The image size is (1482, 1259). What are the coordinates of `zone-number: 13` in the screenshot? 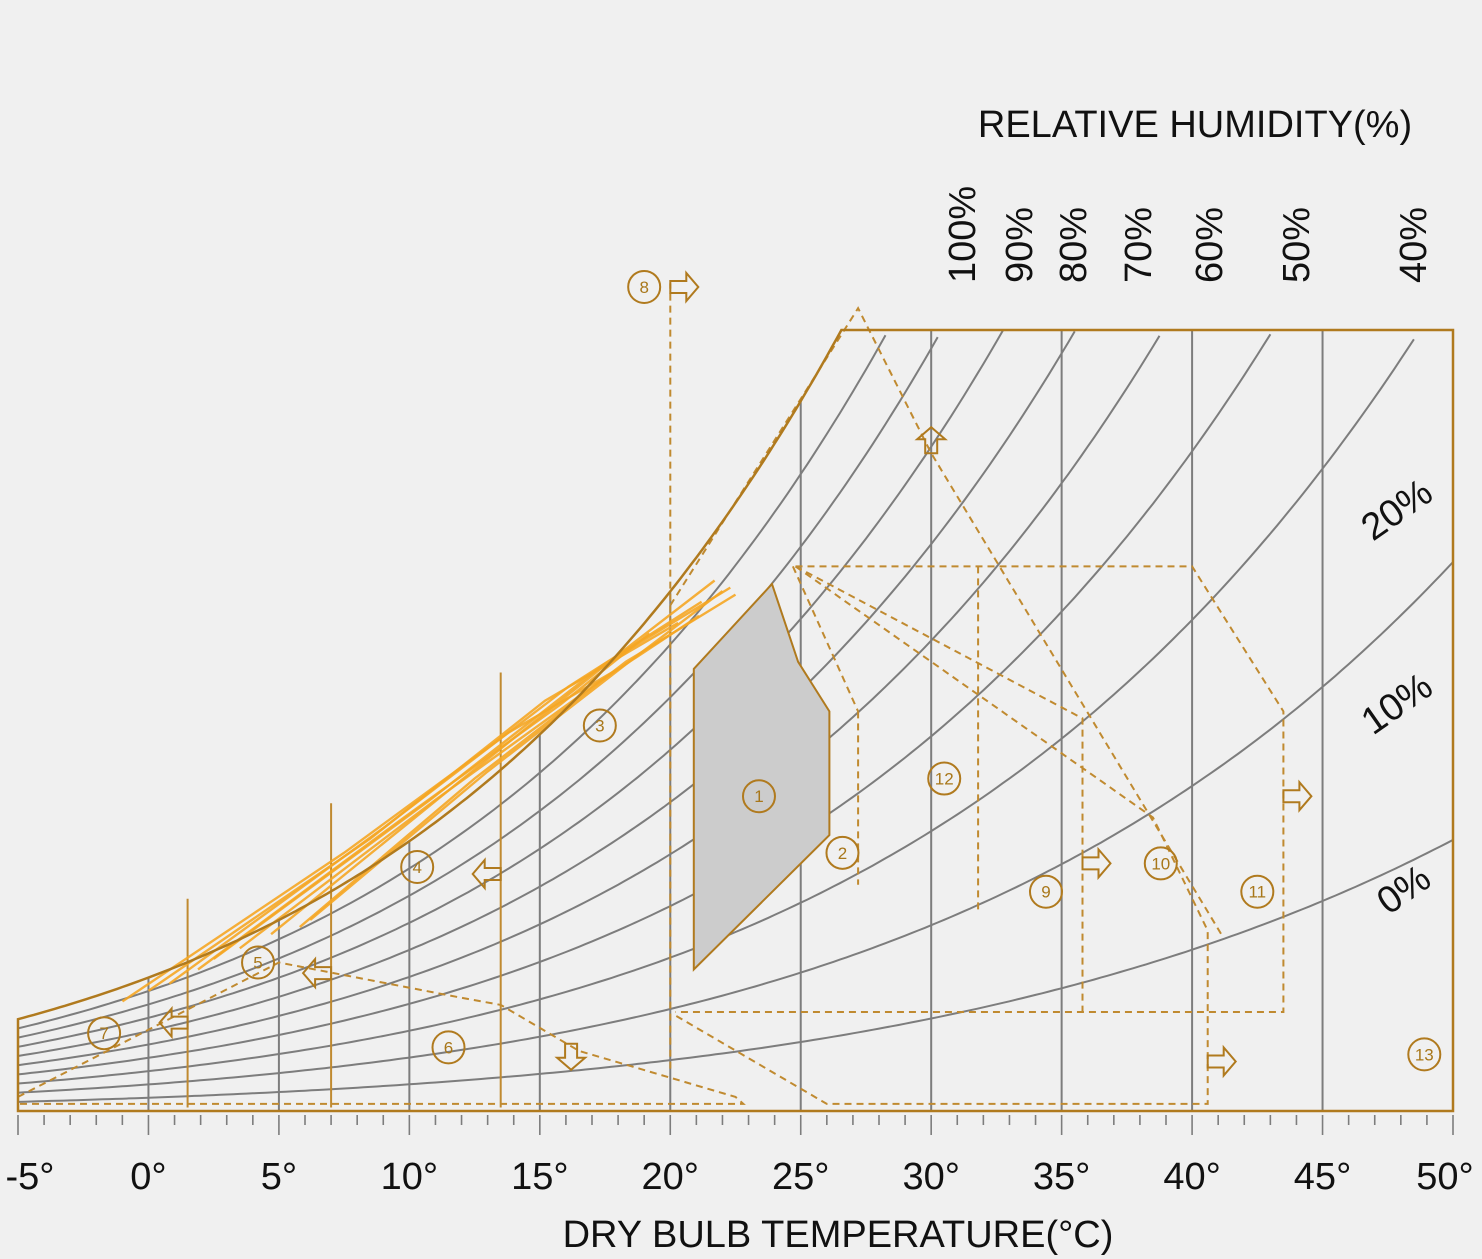 It's located at (1424, 1054).